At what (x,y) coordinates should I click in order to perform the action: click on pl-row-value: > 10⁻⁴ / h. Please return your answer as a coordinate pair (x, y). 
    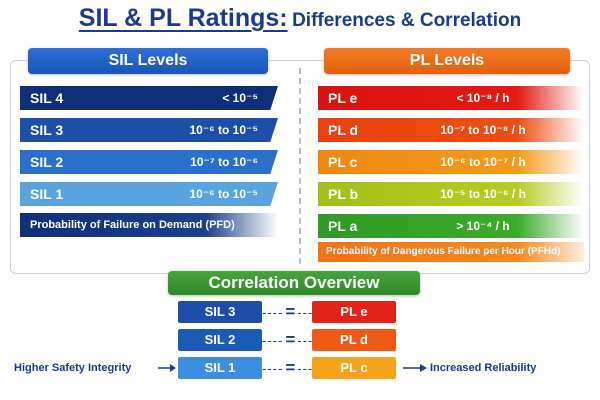
    Looking at the image, I should click on (483, 226).